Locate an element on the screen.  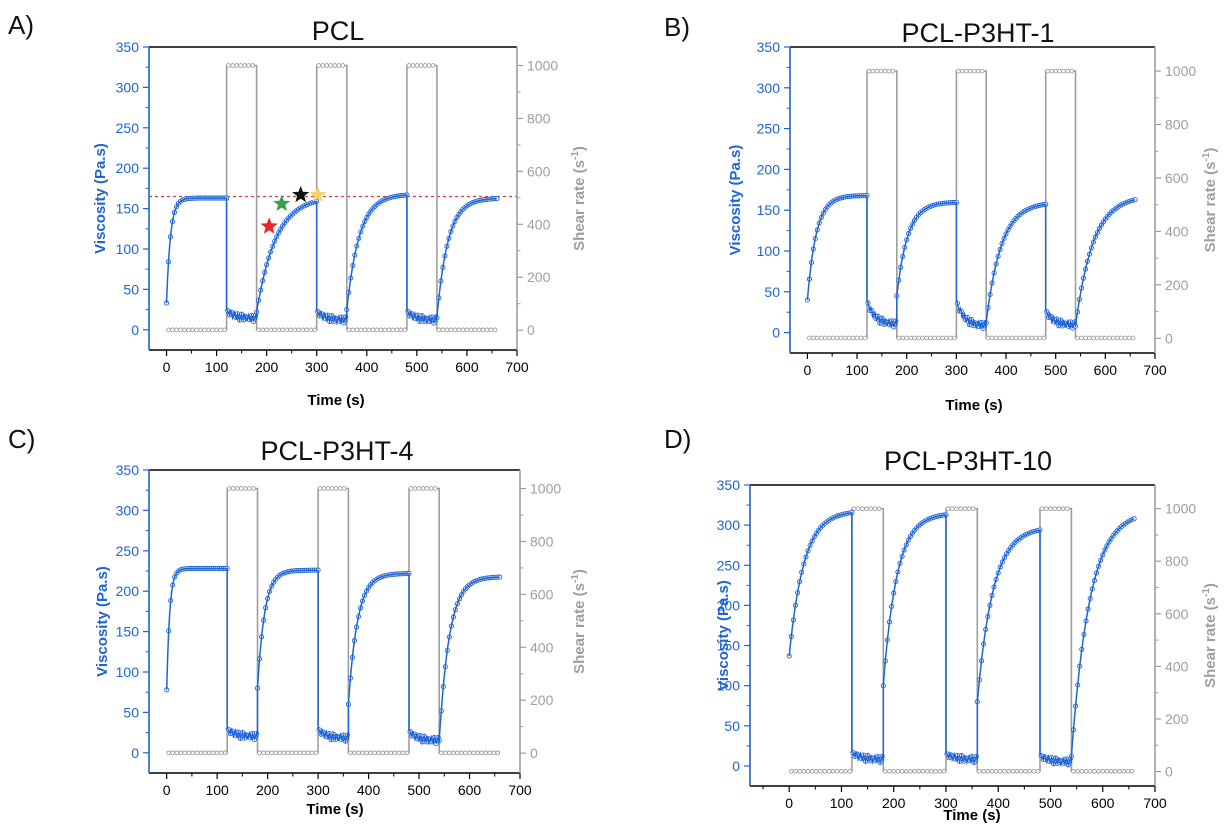
y2-axis-label: Shear rate (s-1) is located at coordinates (1210, 635).